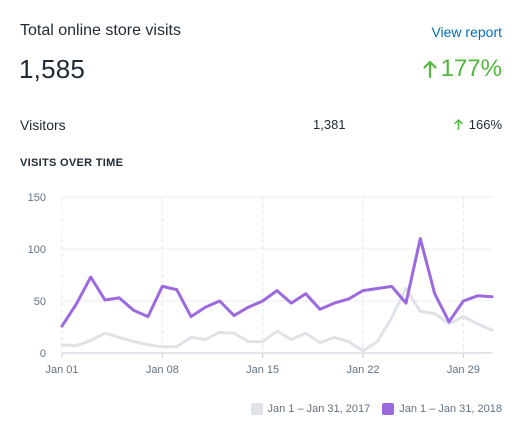 The height and width of the screenshot is (440, 522). Describe the element at coordinates (43, 354) in the screenshot. I see `y-tick-label: 0` at that location.